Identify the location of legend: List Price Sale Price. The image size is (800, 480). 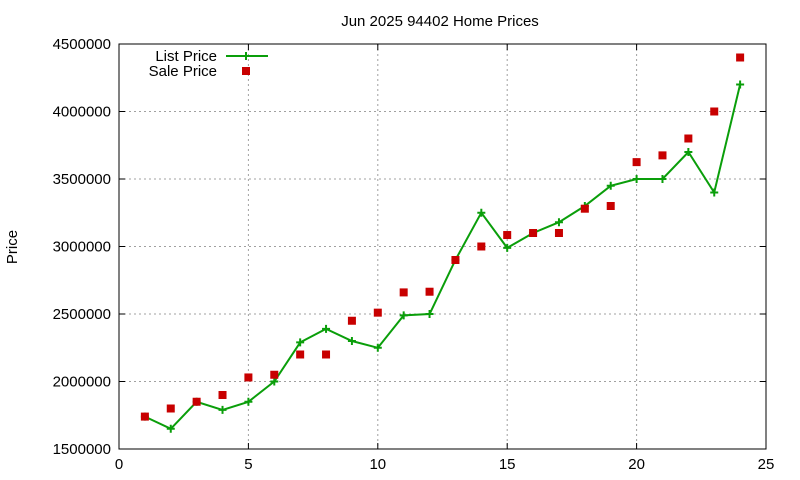
(208, 64).